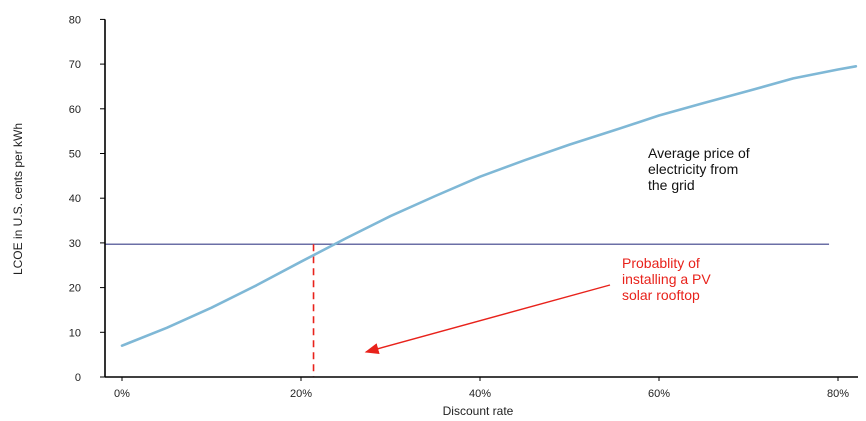 The image size is (866, 421). Describe the element at coordinates (487, 319) in the screenshot. I see `annotation-arrow` at that location.